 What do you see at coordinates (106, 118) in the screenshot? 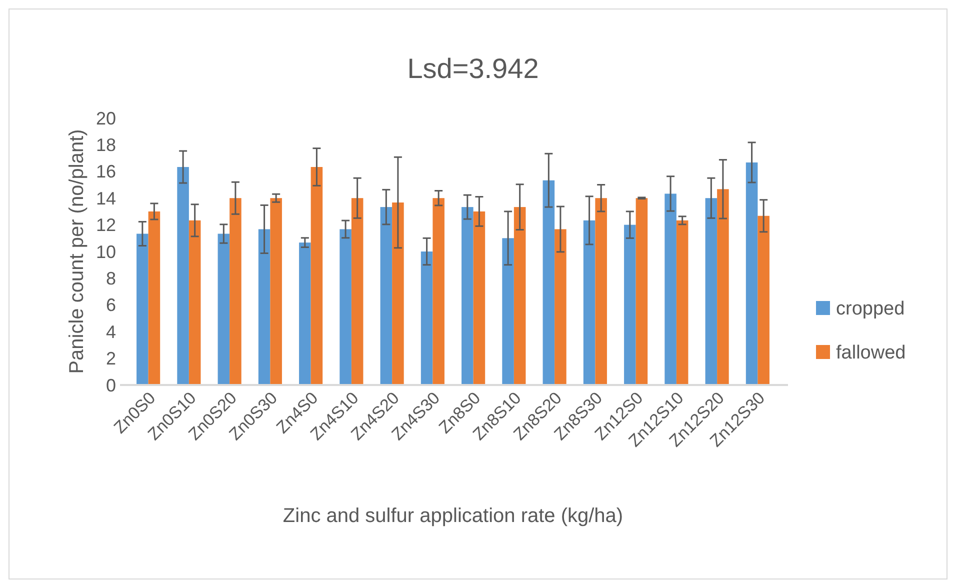
I see `y-tick-label: 20` at bounding box center [106, 118].